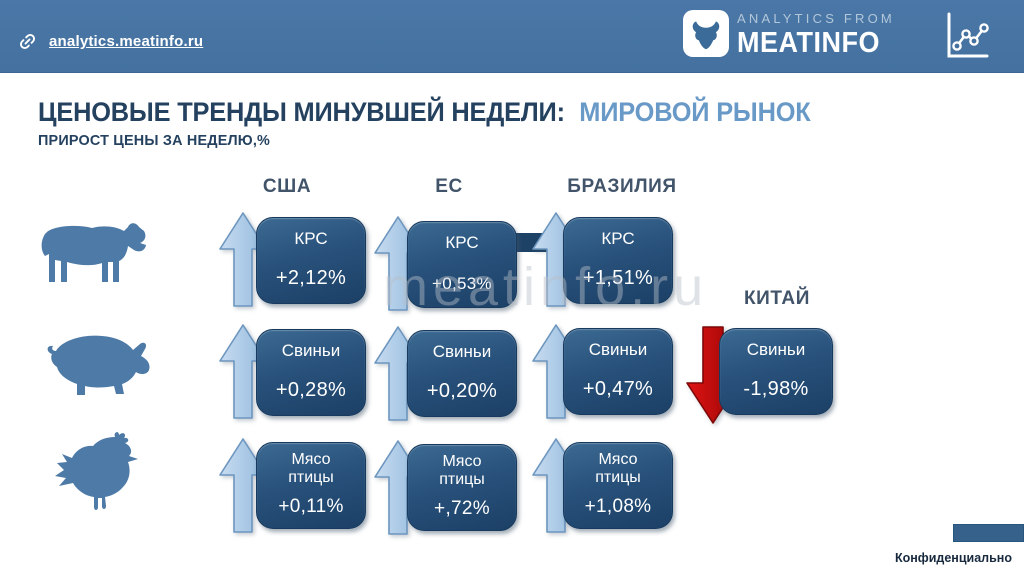 The width and height of the screenshot is (1024, 576). I want to click on bull-icon, so click(706, 34).